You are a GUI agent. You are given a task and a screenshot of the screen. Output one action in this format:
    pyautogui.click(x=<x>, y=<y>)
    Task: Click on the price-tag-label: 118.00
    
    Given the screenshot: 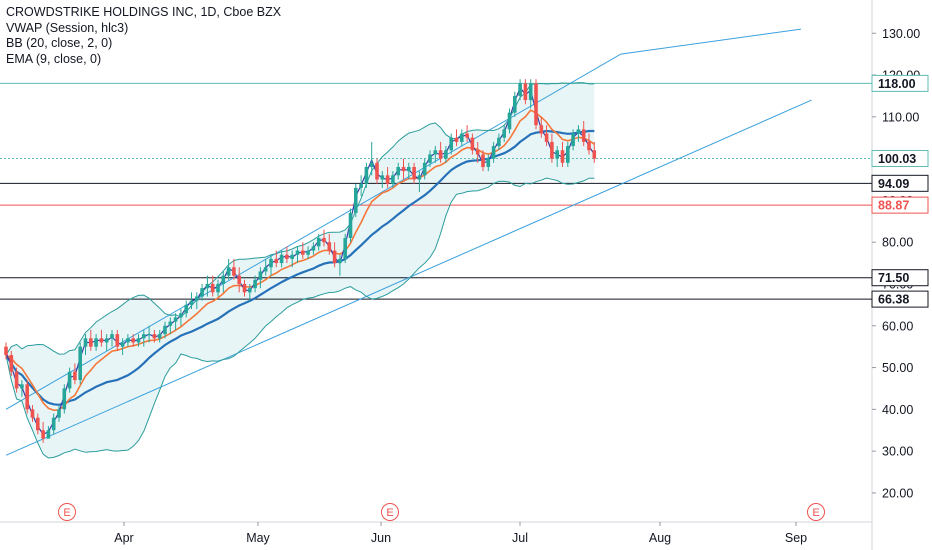 What is the action you would take?
    pyautogui.click(x=897, y=84)
    